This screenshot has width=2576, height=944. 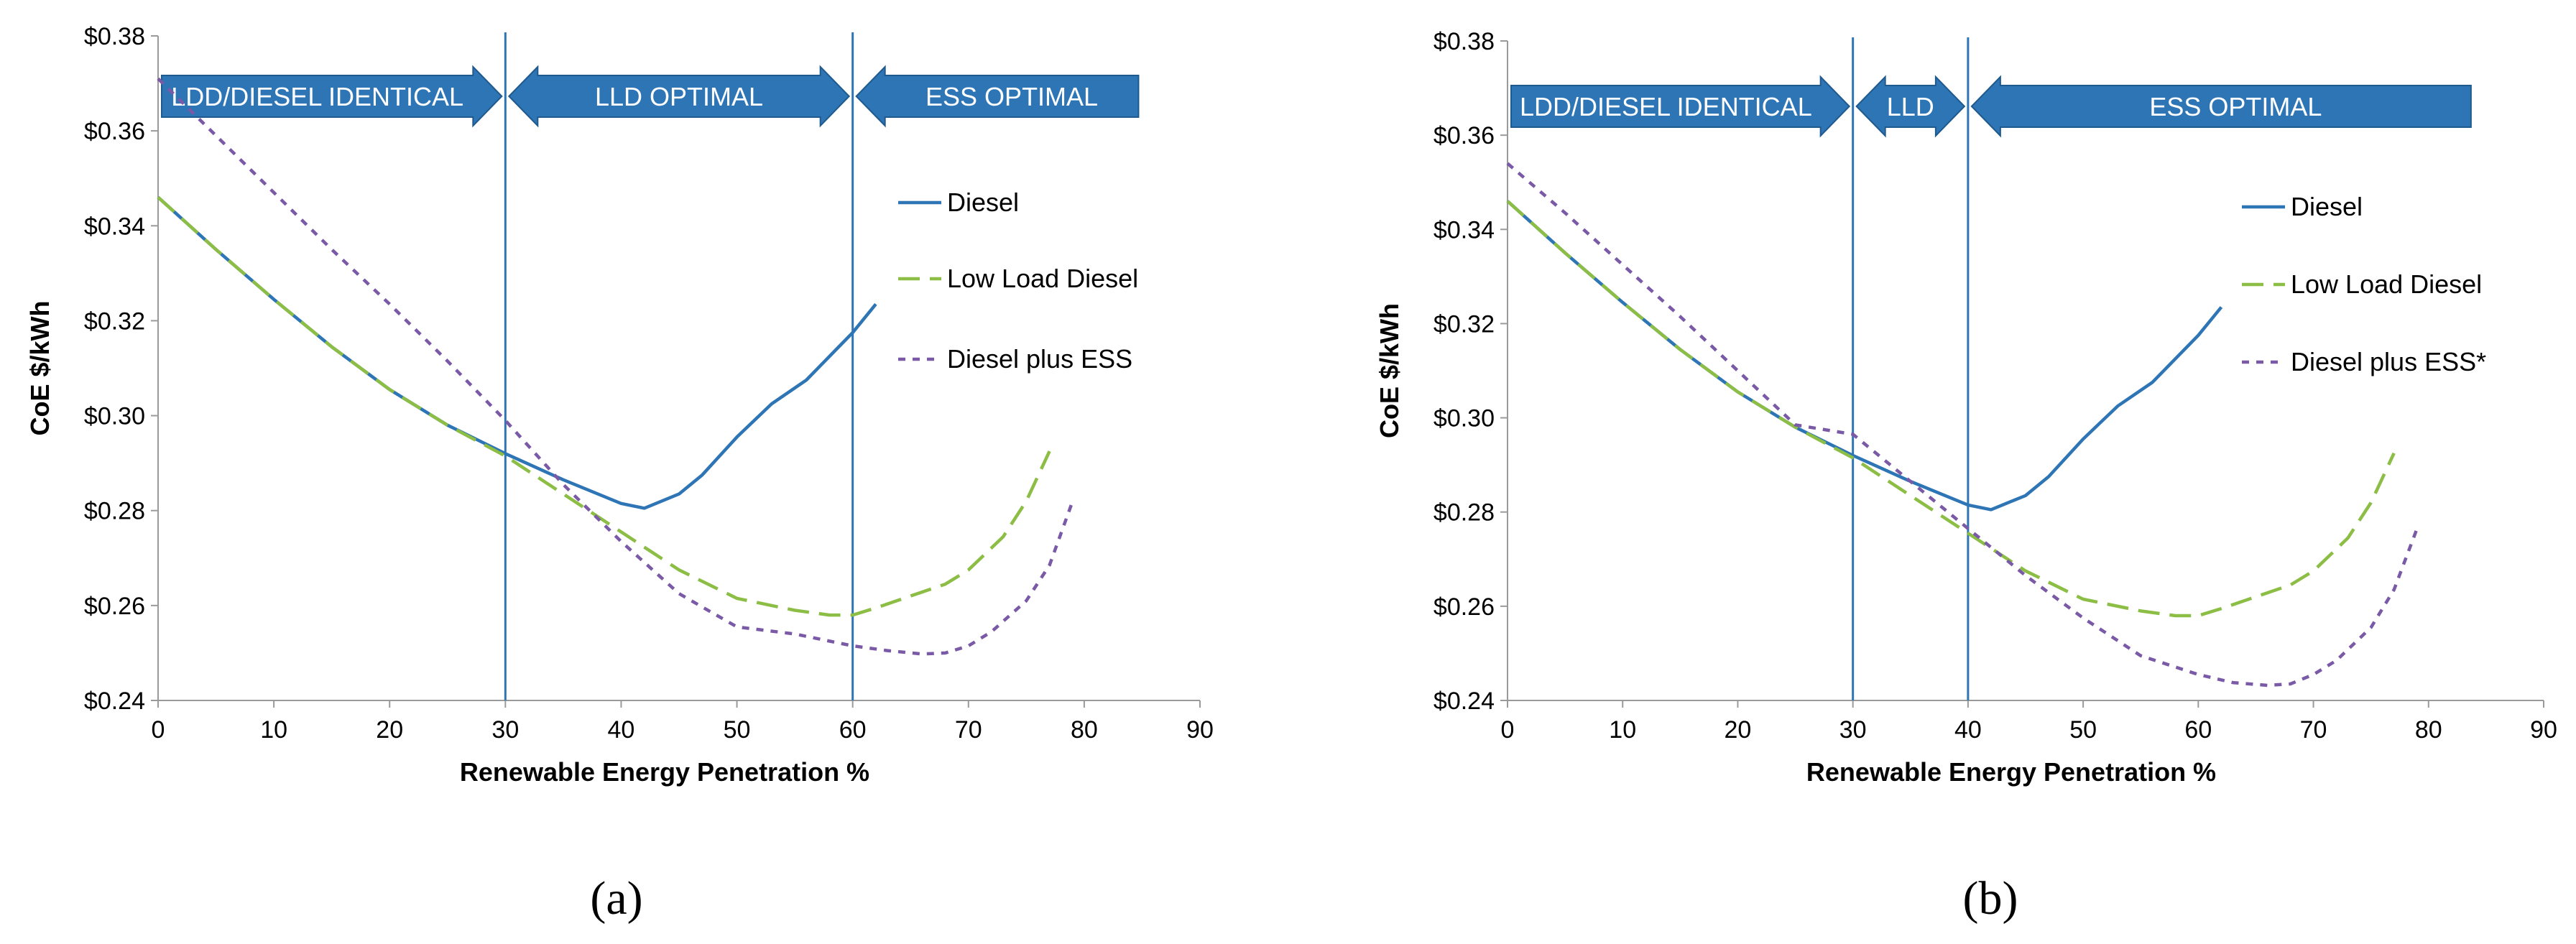 What do you see at coordinates (2388, 361) in the screenshot?
I see `legend-label: Diesel plus ESS*` at bounding box center [2388, 361].